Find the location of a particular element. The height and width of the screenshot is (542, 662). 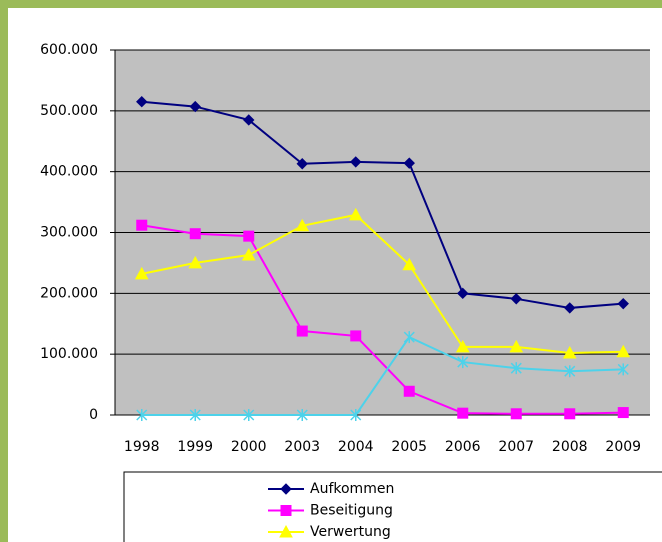

legend-label: Beseitigung is located at coordinates (351, 511).